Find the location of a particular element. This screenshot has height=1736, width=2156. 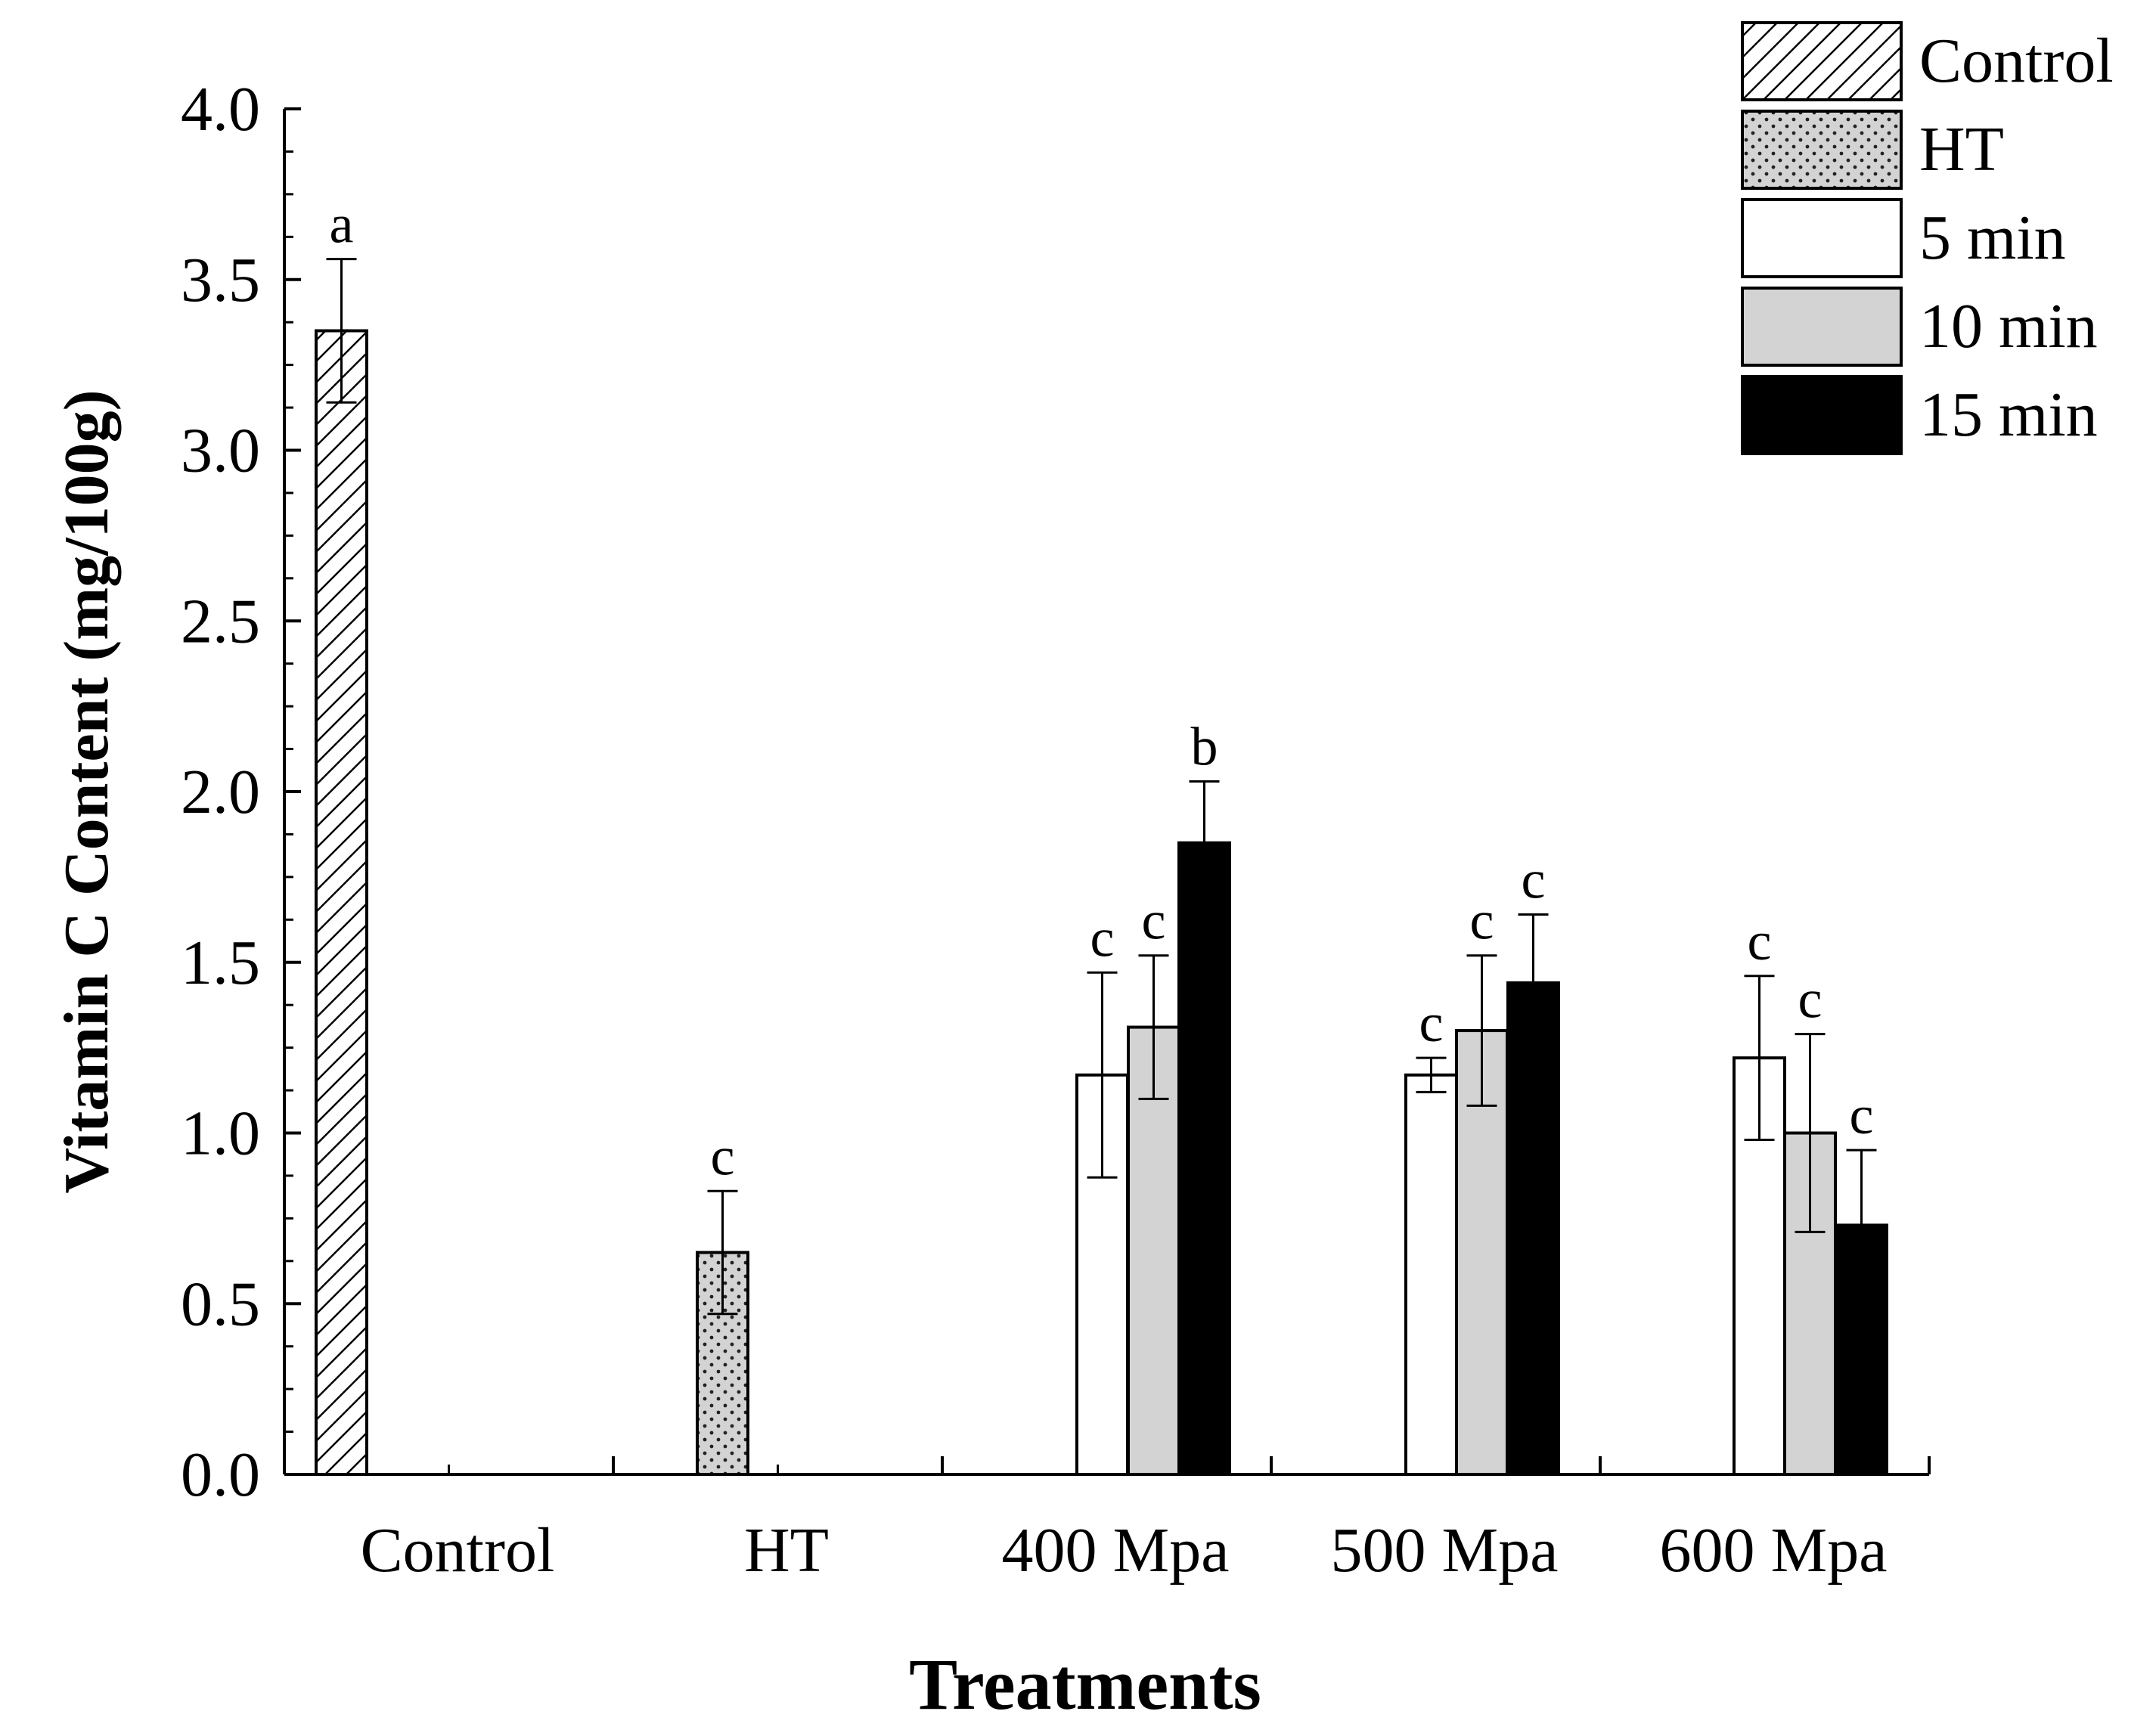

y-tick-label: 3.0 is located at coordinates (220, 451).